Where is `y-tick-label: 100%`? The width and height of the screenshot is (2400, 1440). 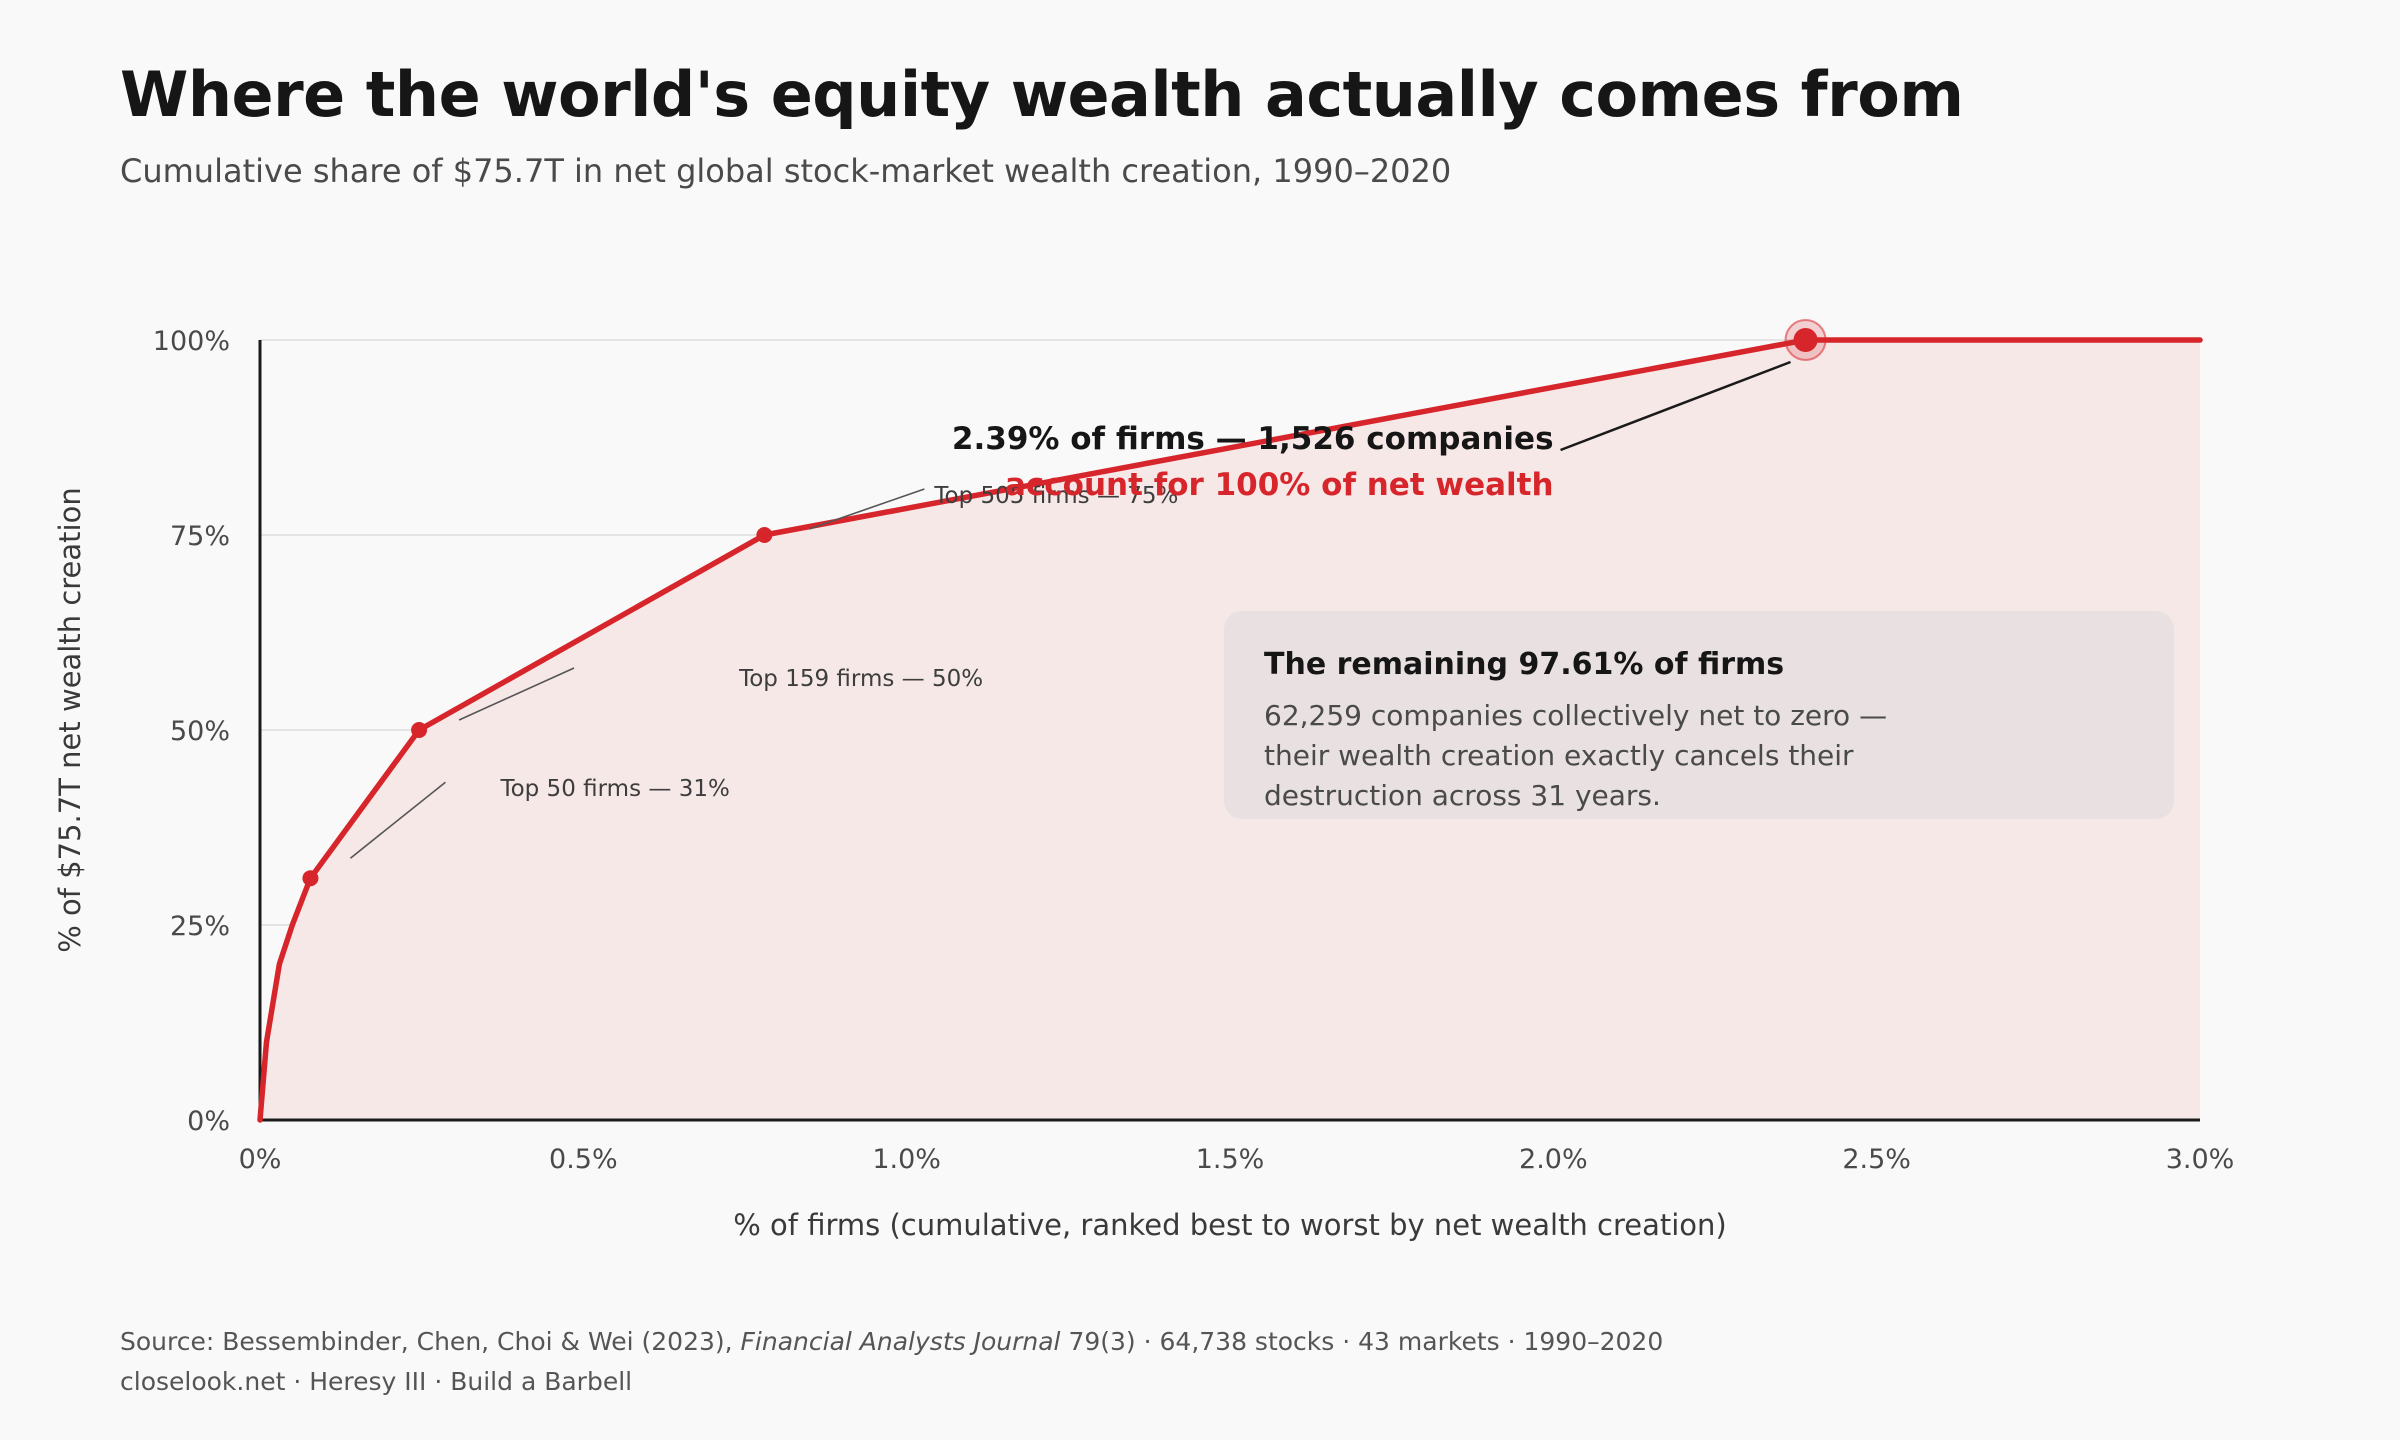 y-tick-label: 100% is located at coordinates (191, 341).